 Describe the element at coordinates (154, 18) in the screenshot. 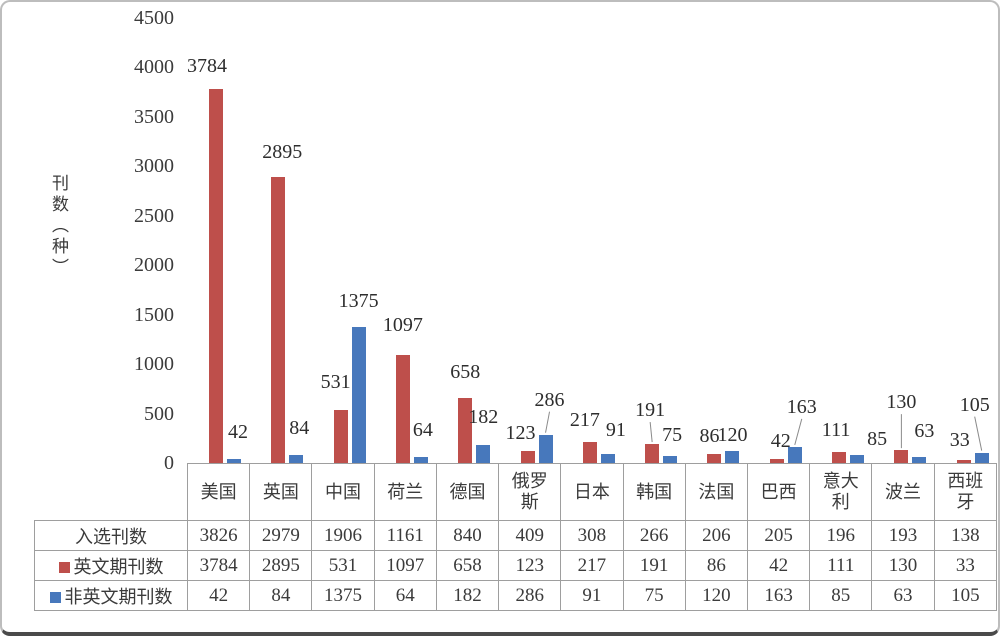

I see `y-tick-label: 4500` at that location.